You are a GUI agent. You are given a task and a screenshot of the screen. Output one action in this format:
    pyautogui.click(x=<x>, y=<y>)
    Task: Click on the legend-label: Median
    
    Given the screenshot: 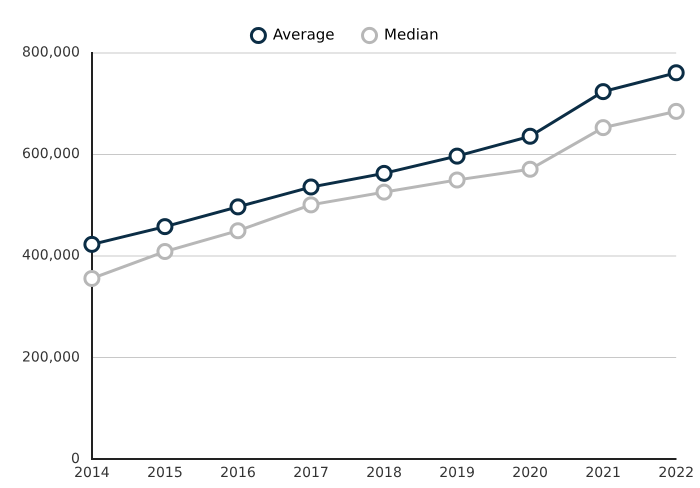 What is the action you would take?
    pyautogui.click(x=411, y=34)
    